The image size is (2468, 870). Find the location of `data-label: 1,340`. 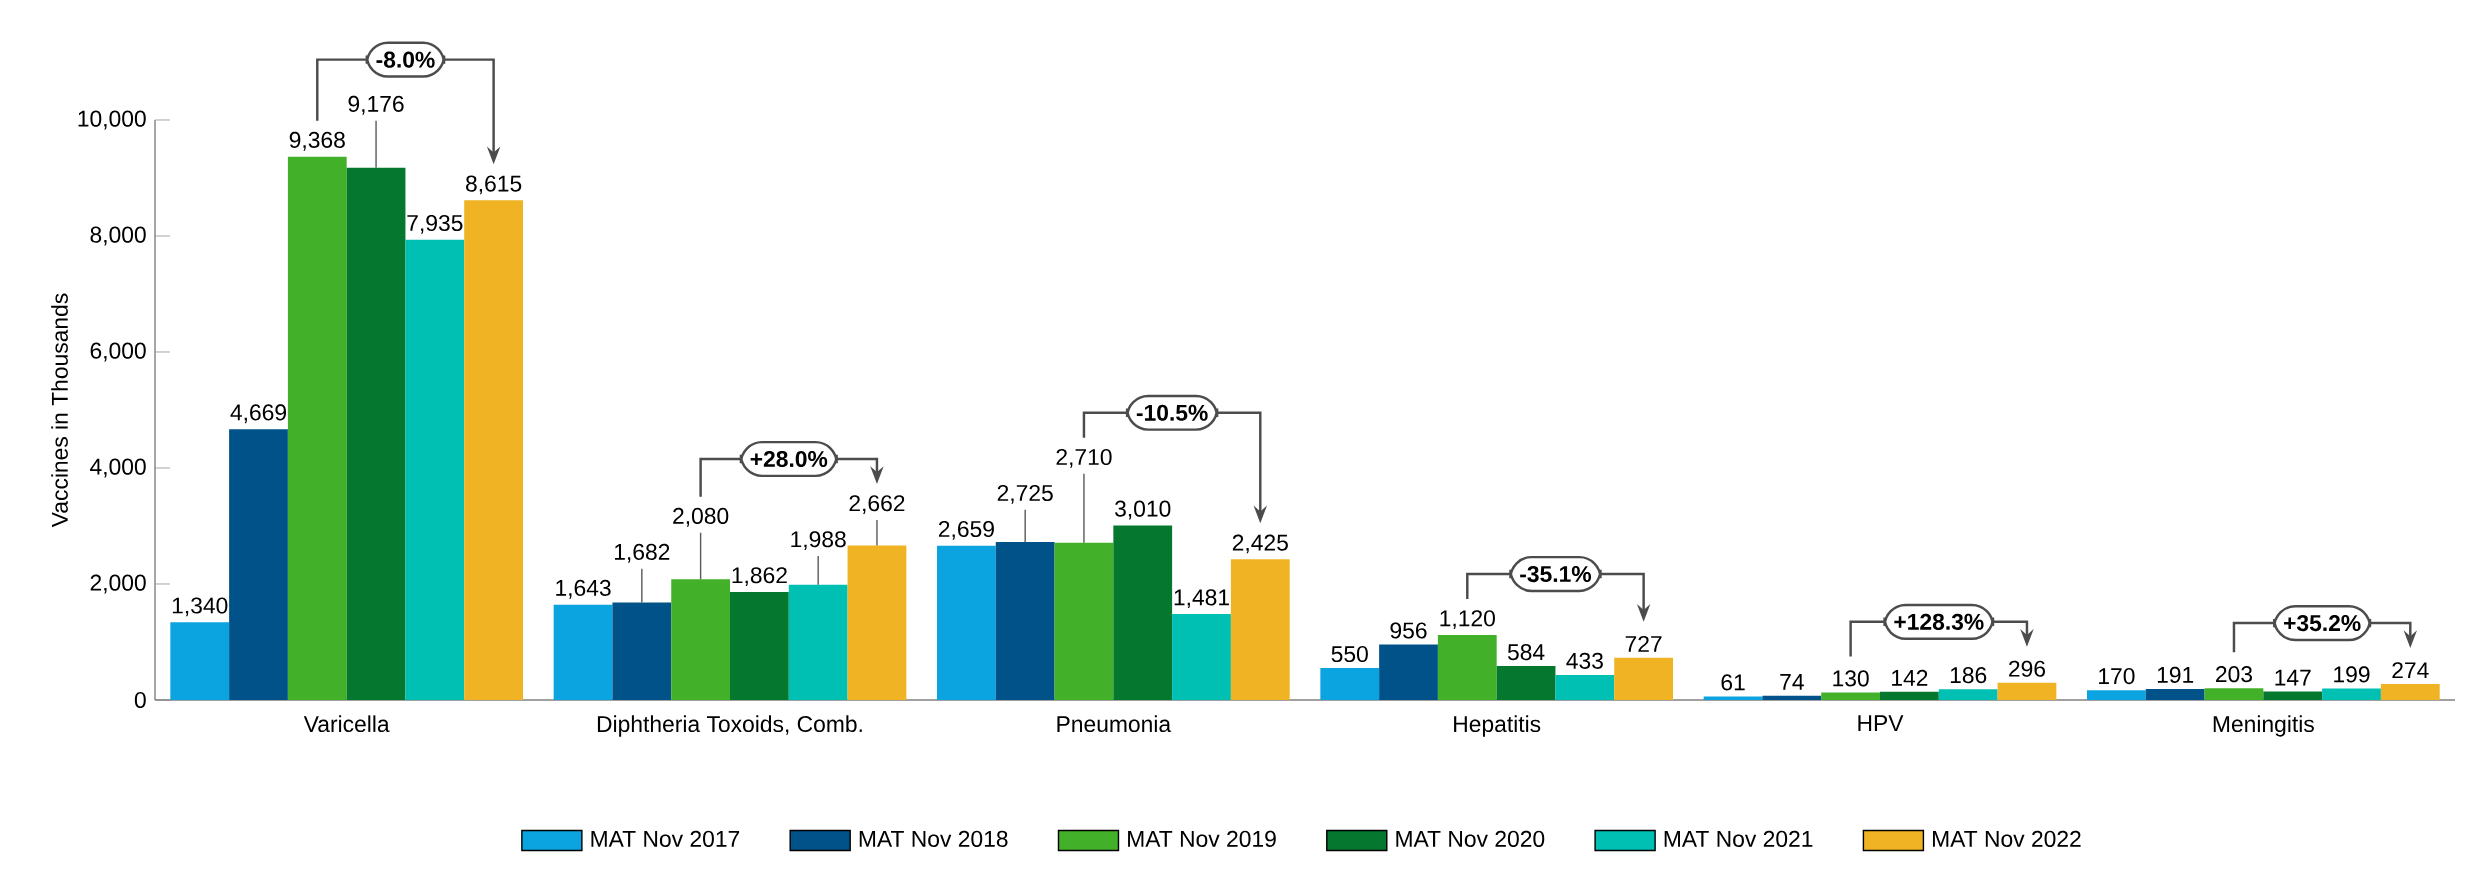

data-label: 1,340 is located at coordinates (200, 607).